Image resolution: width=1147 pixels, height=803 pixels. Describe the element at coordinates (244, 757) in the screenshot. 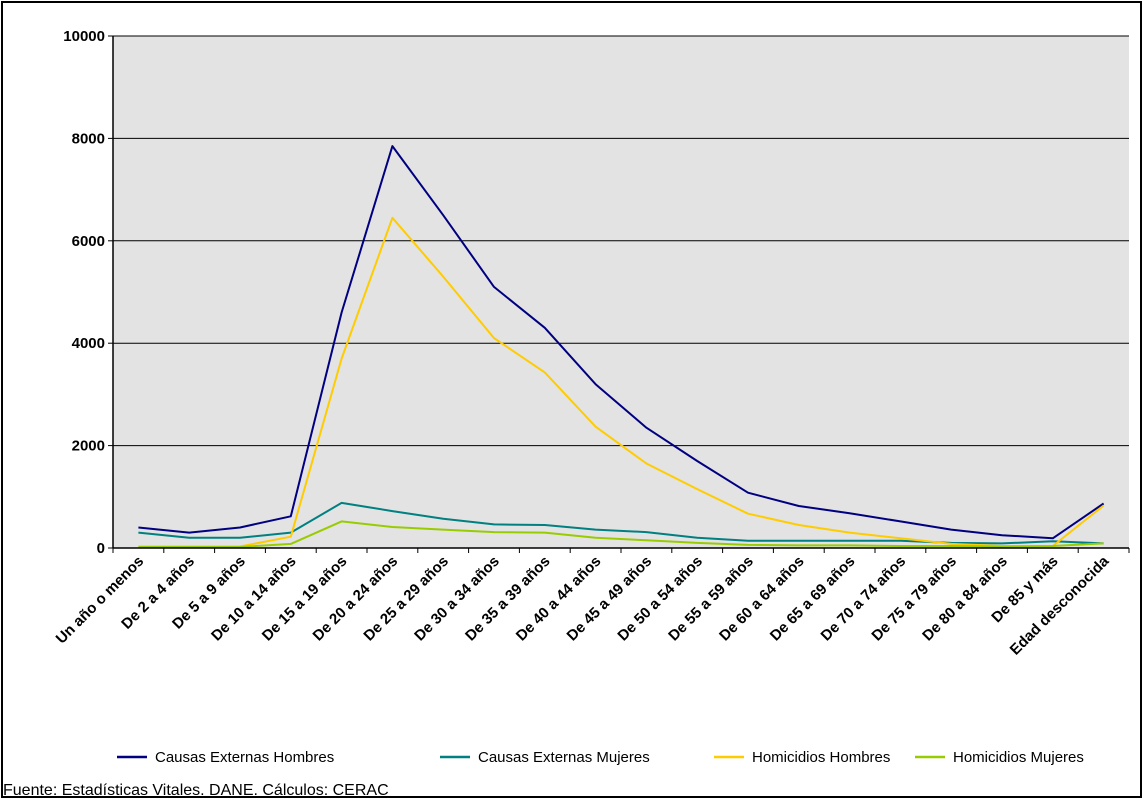

I see `legend-label: Causas Externas Hombres` at that location.